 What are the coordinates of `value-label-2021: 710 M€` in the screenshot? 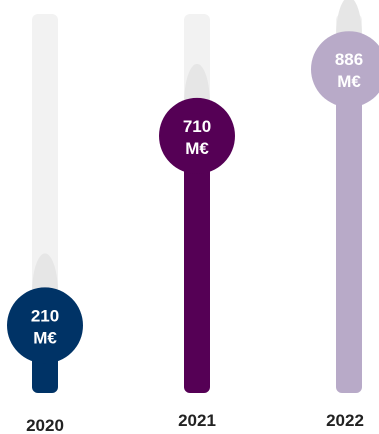 It's located at (197, 137).